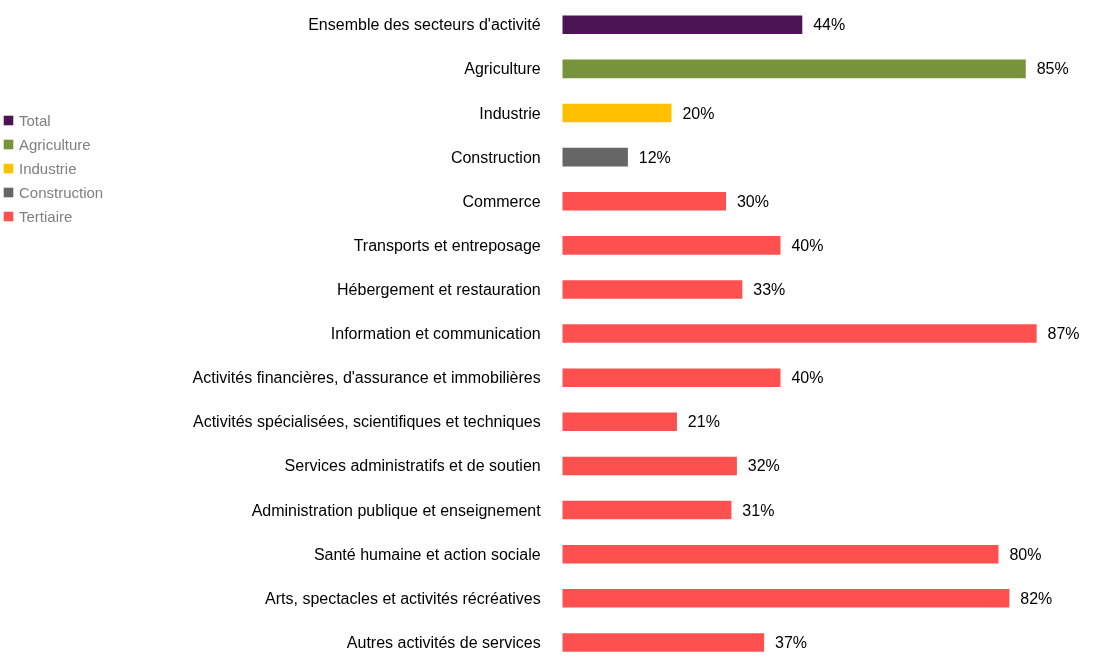 This screenshot has width=1105, height=664. Describe the element at coordinates (758, 510) in the screenshot. I see `data-label: 31%` at that location.